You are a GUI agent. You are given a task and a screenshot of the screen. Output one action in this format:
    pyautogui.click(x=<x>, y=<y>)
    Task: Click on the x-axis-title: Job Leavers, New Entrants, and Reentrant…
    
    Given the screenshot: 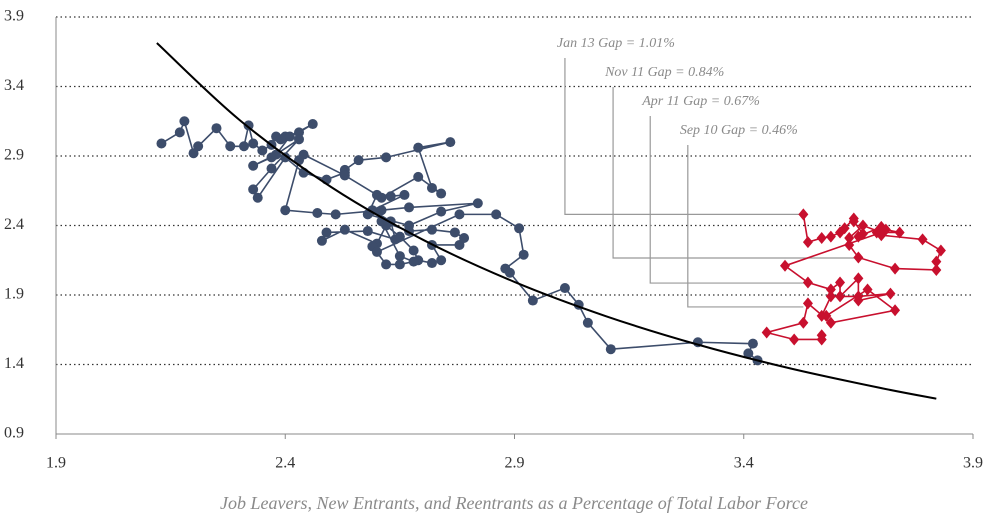 What is the action you would take?
    pyautogui.click(x=514, y=503)
    